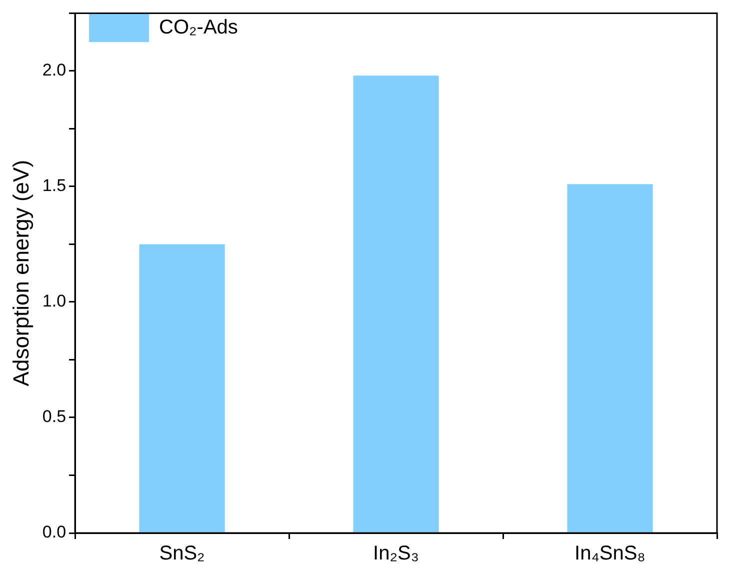 This screenshot has width=737, height=574. What do you see at coordinates (54, 186) in the screenshot?
I see `y-tick-label: 1.5` at bounding box center [54, 186].